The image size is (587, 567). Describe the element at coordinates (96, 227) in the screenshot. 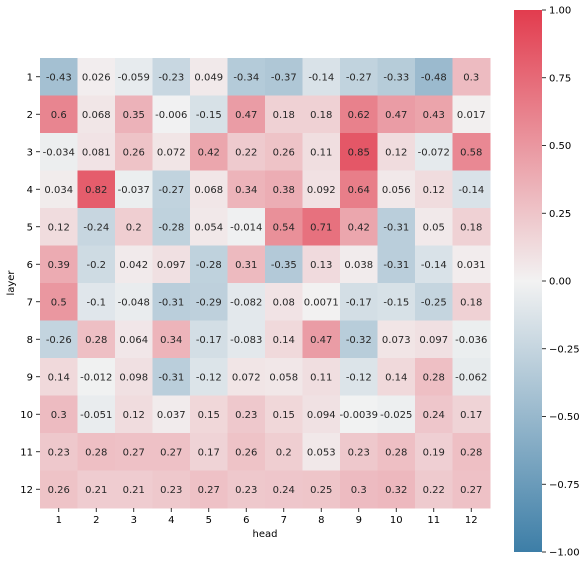

I see `cell-value-label: -0.24` at that location.